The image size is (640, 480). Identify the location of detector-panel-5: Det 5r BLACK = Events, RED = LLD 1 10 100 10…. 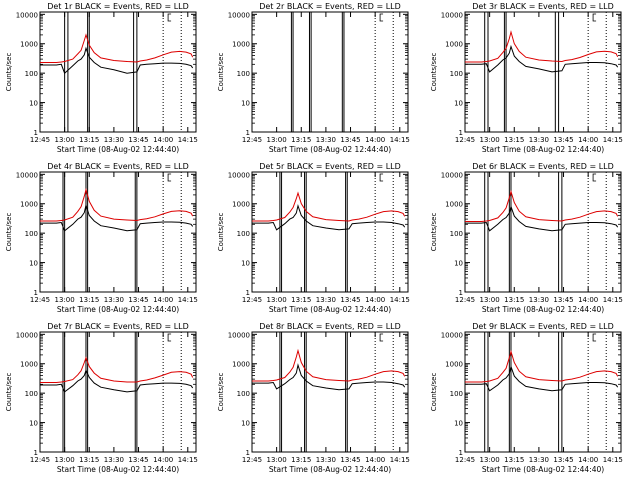
(313, 238).